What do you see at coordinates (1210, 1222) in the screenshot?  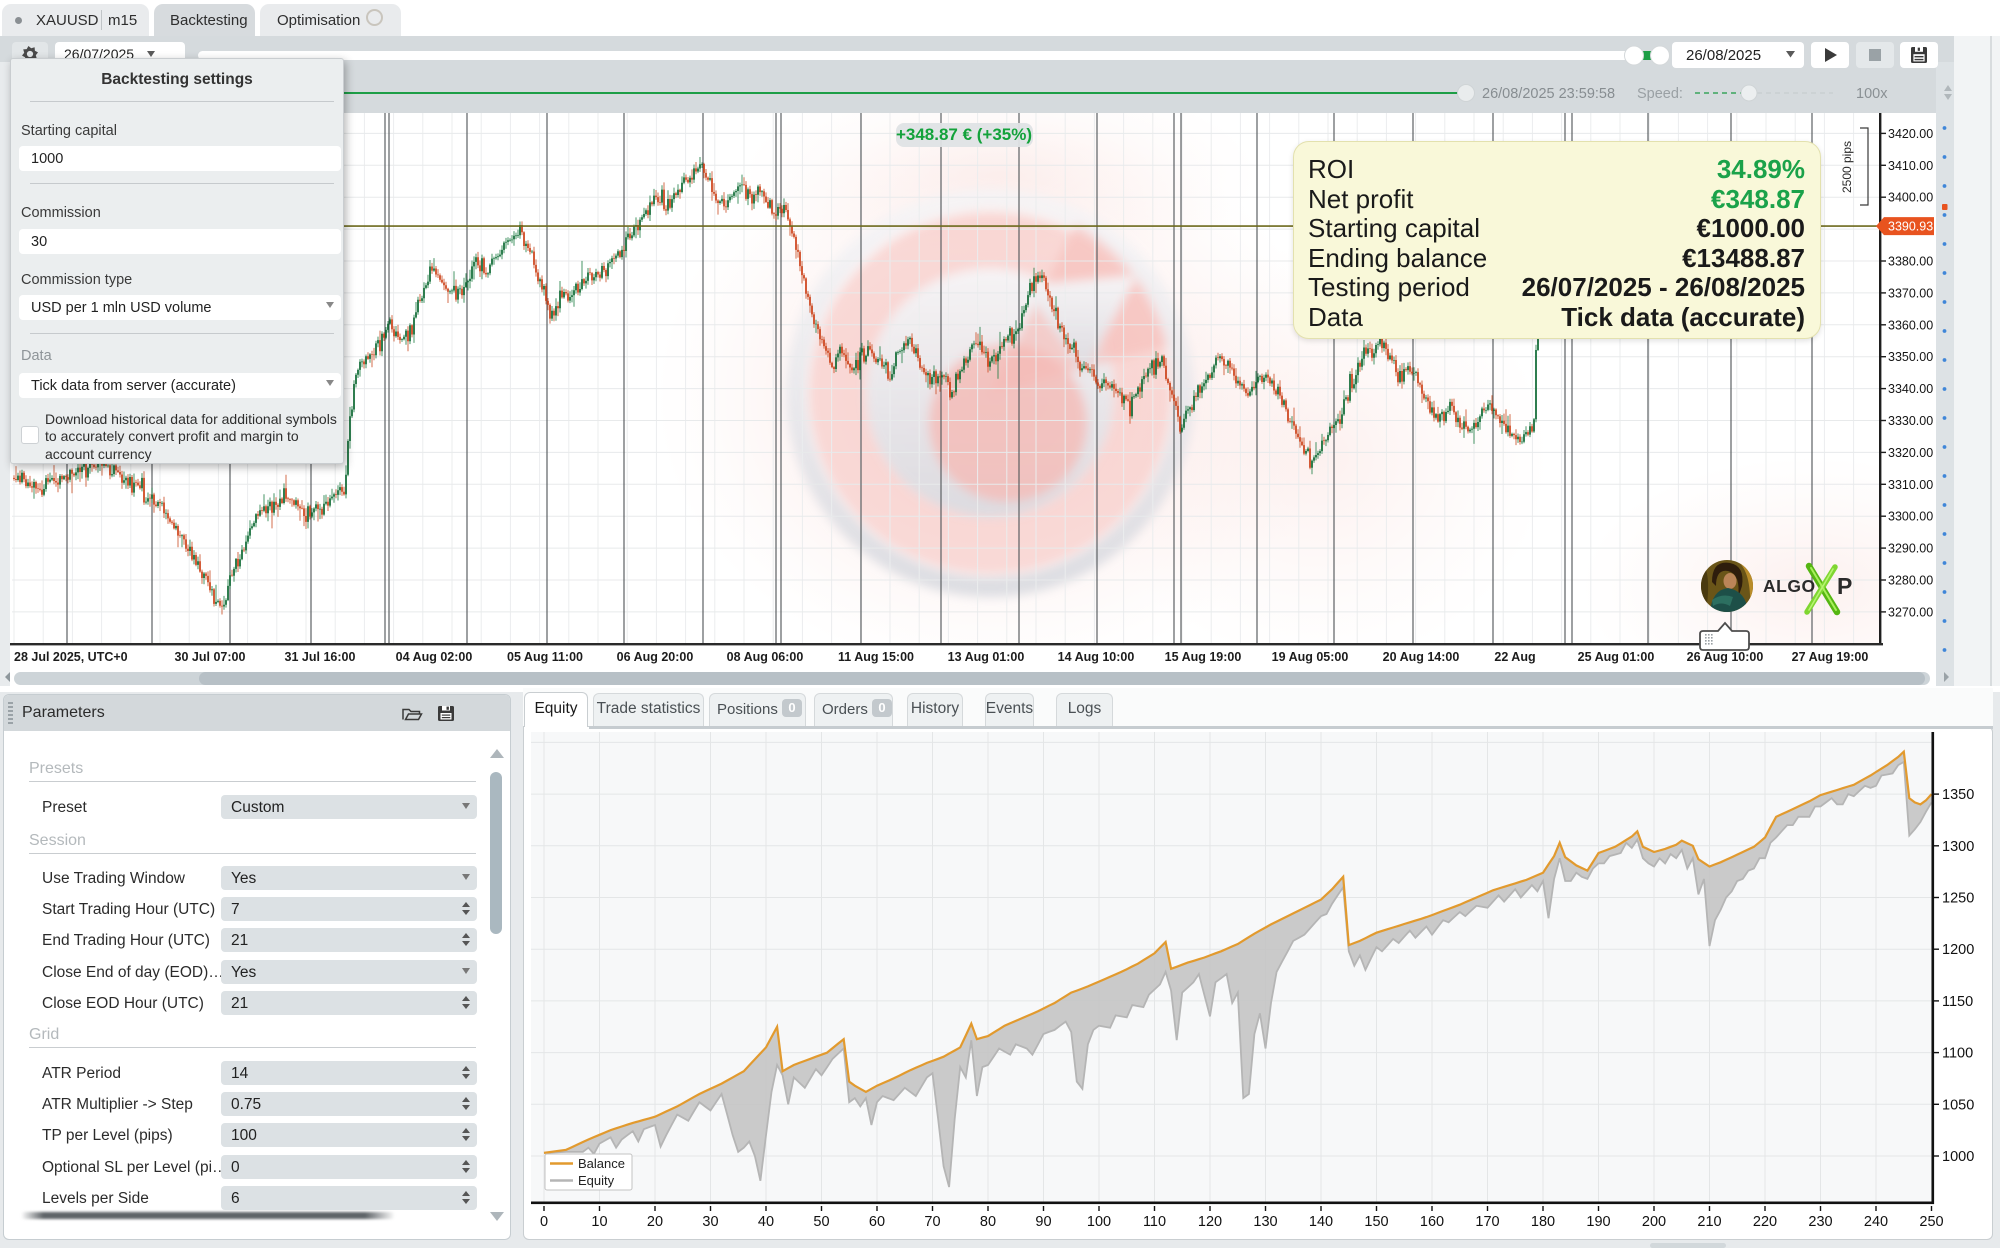 I see `svg-text: 120` at bounding box center [1210, 1222].